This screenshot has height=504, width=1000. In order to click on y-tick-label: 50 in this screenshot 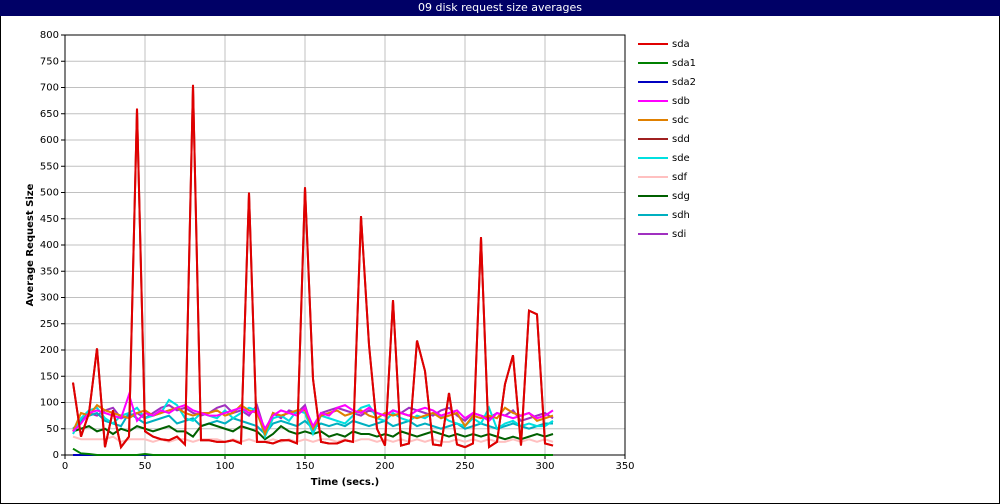, I will do `click(52, 429)`.